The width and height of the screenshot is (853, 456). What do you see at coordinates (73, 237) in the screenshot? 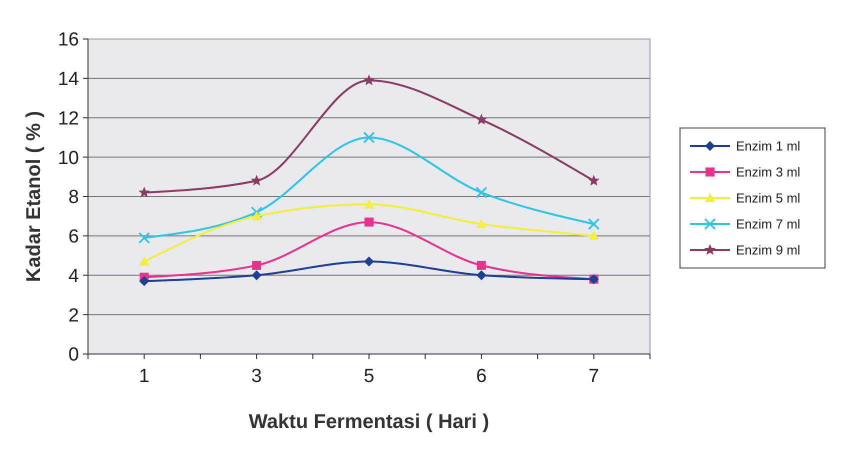
I see `y-tick-label: 6` at bounding box center [73, 237].